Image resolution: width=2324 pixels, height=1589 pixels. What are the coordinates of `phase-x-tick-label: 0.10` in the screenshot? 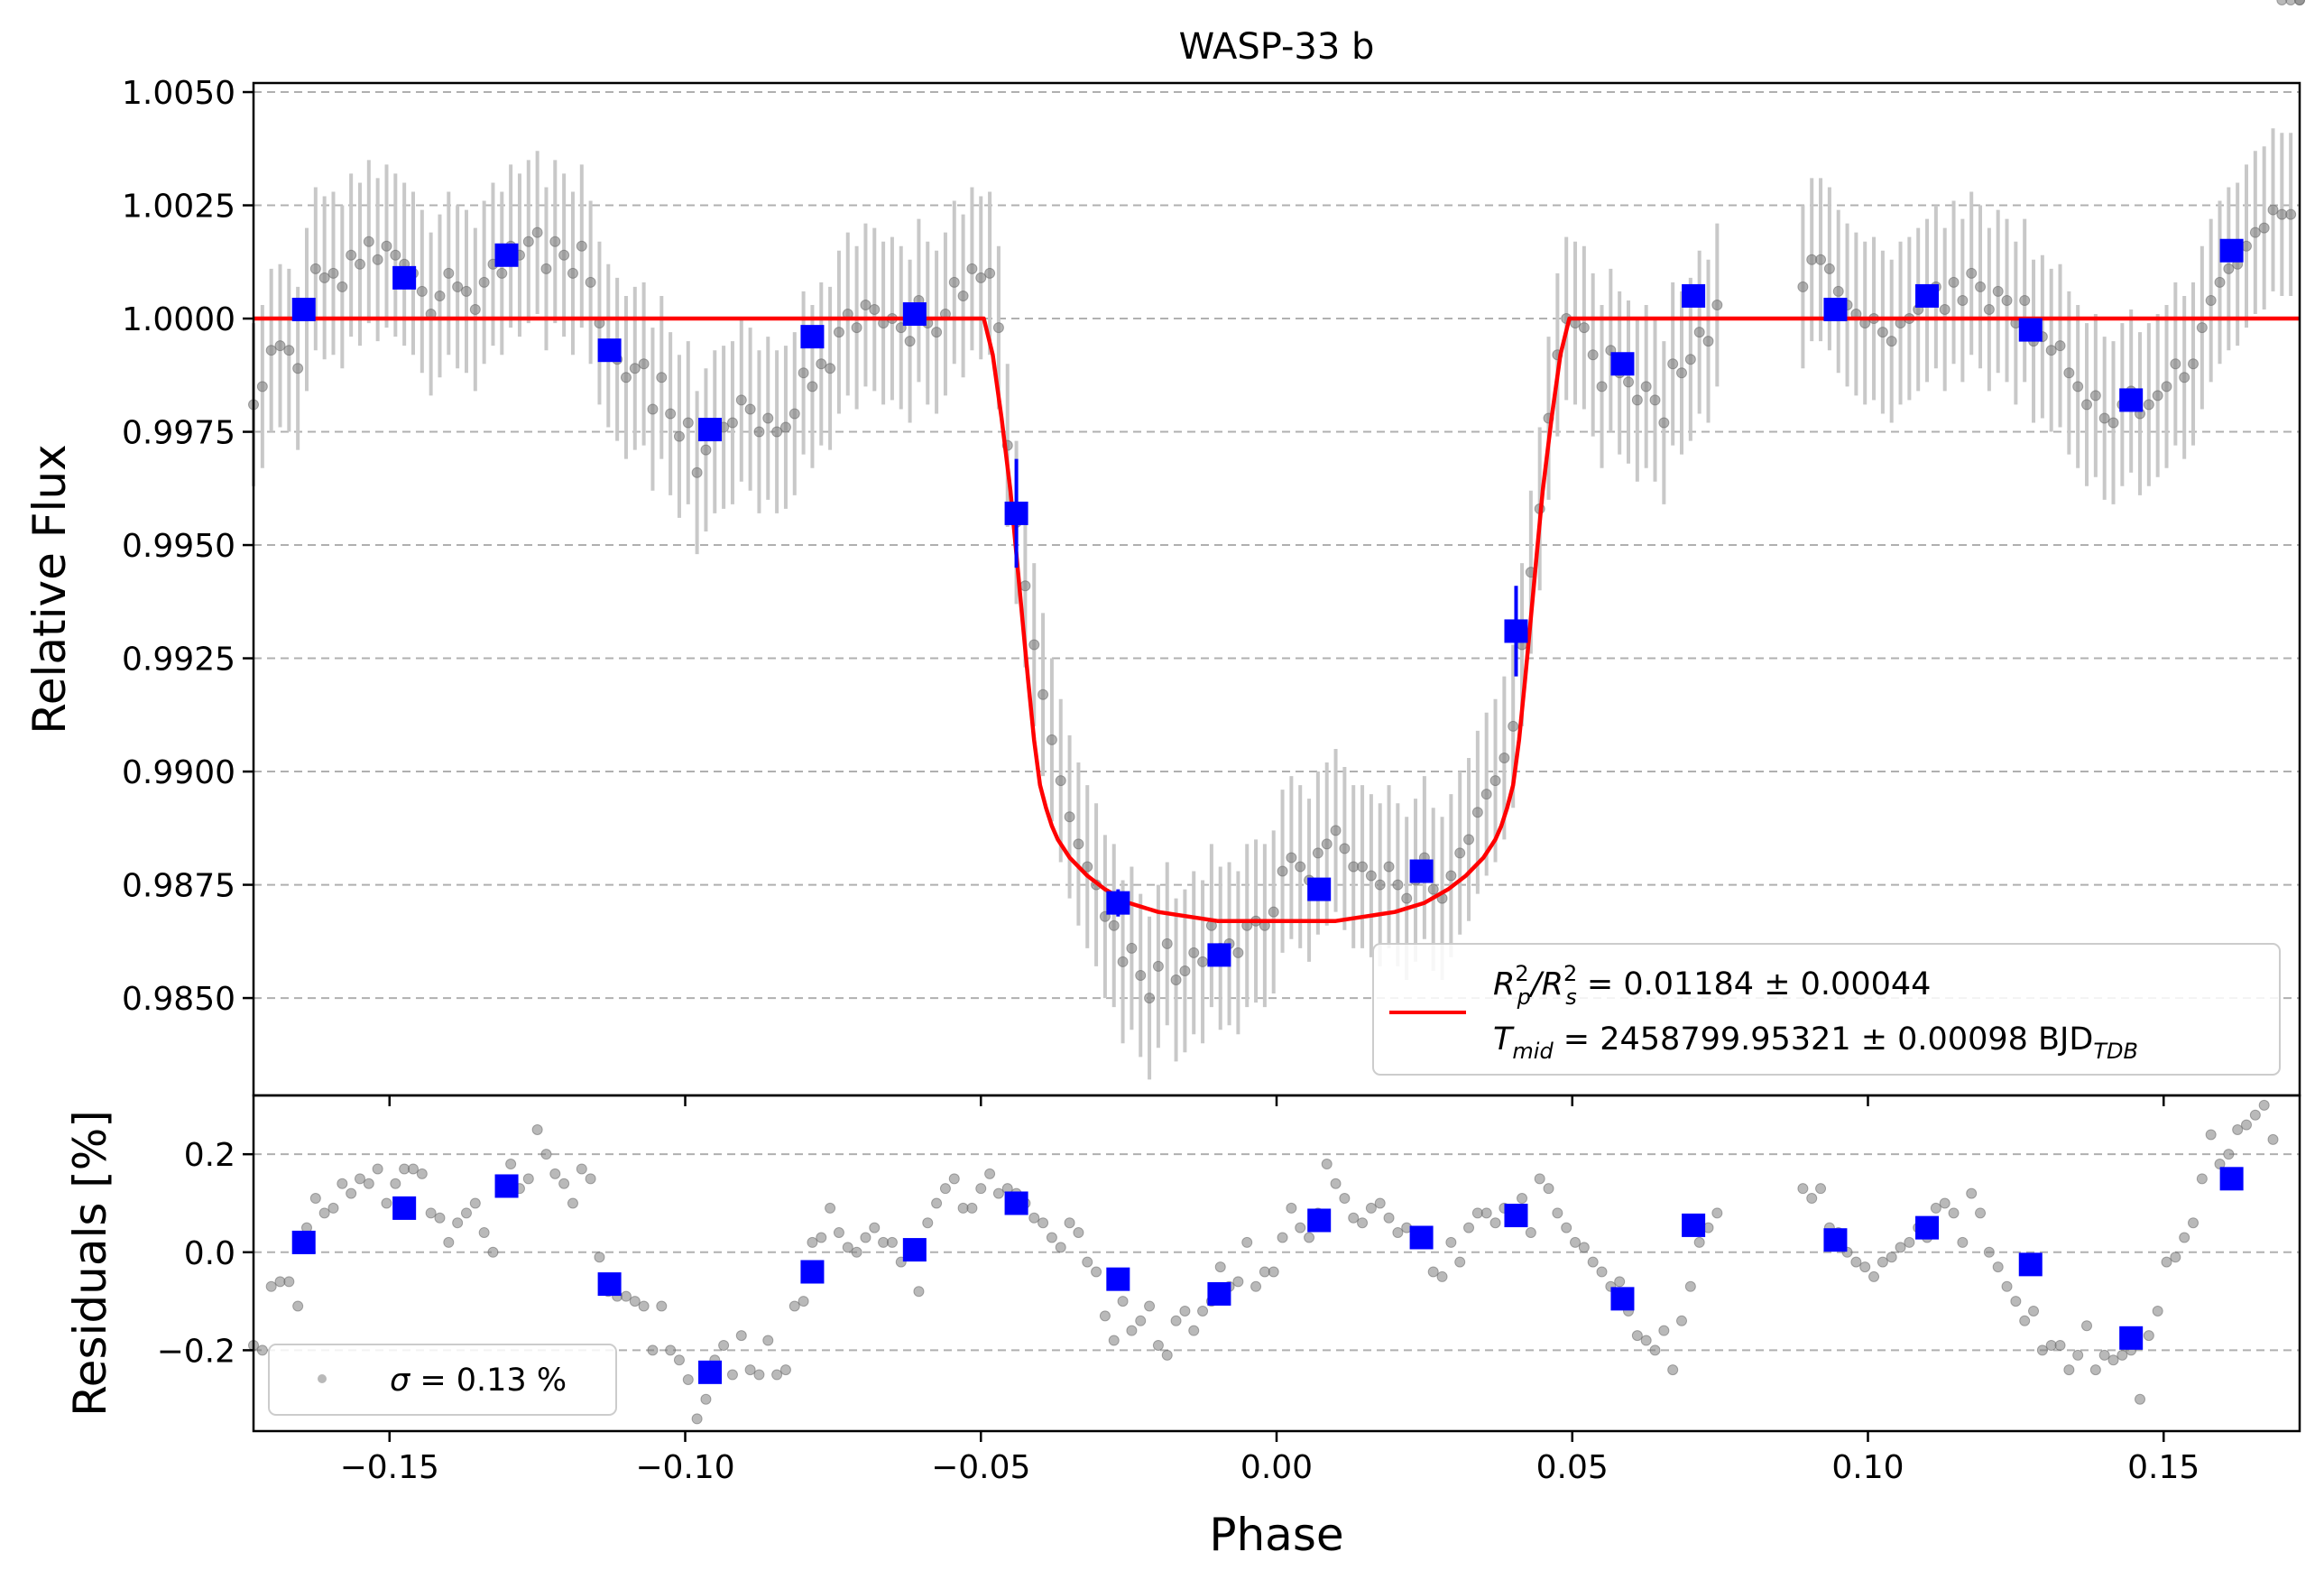 It's located at (1867, 1467).